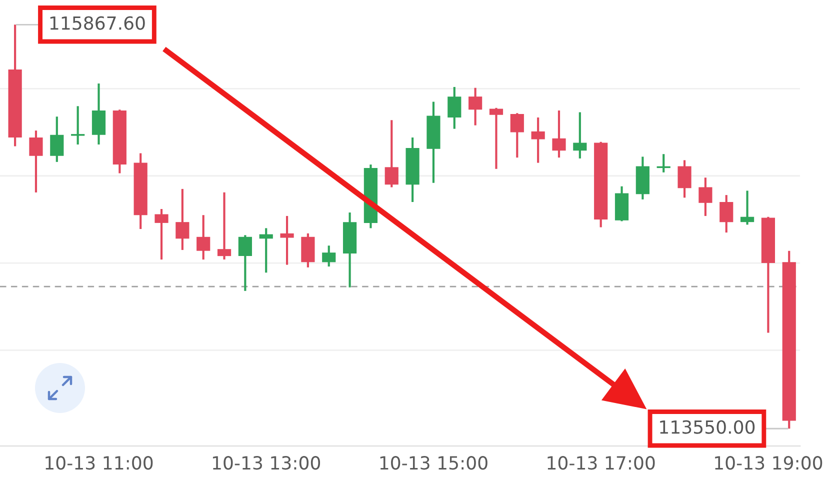 The image size is (829, 489). I want to click on x-tick-label: 10-13 13:00, so click(266, 463).